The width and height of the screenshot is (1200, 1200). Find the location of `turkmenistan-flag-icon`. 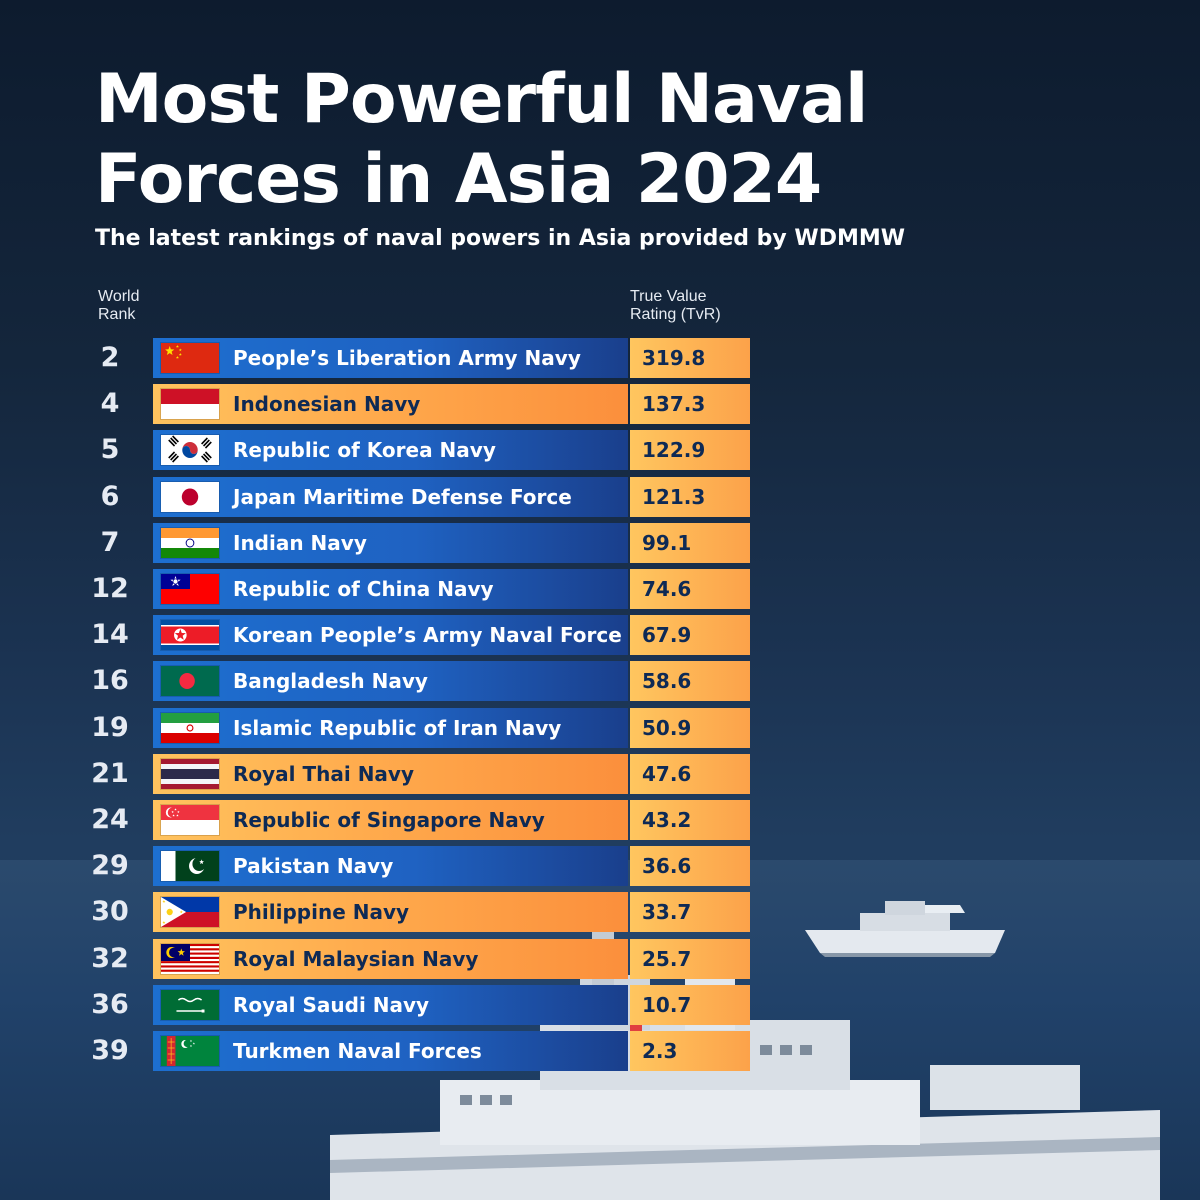

turkmenistan-flag-icon is located at coordinates (190, 1051).